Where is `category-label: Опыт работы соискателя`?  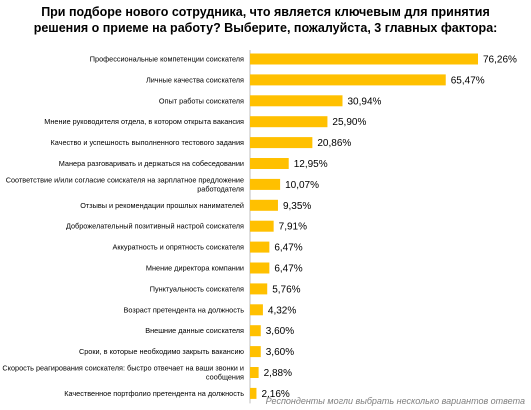 category-label: Опыт работы соискателя is located at coordinates (201, 100).